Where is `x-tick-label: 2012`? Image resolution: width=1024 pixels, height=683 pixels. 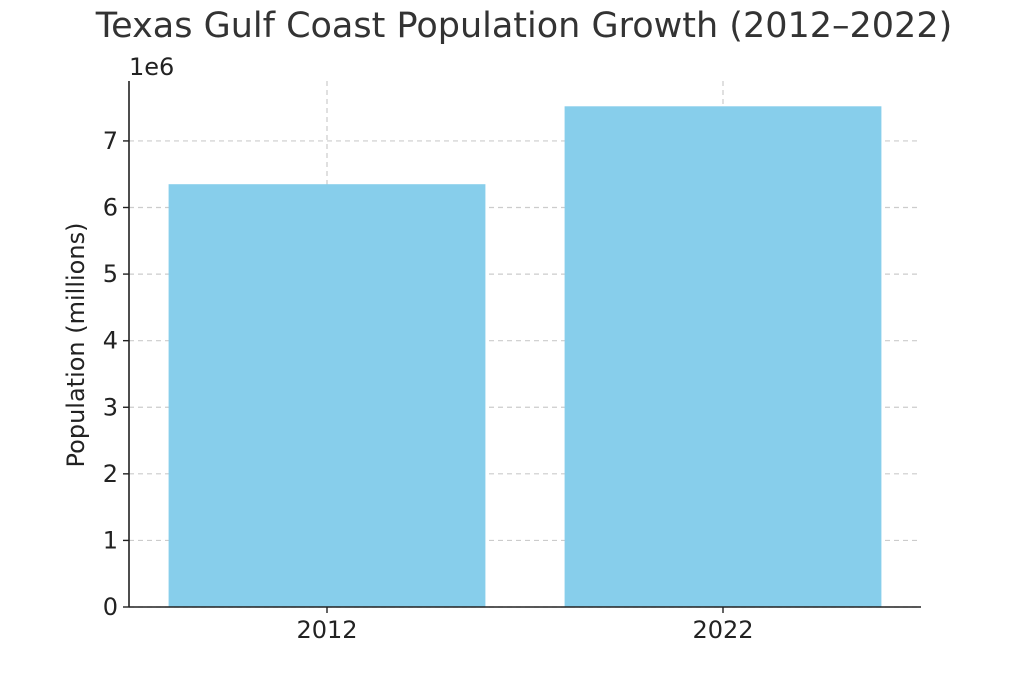
x-tick-label: 2012 is located at coordinates (326, 630).